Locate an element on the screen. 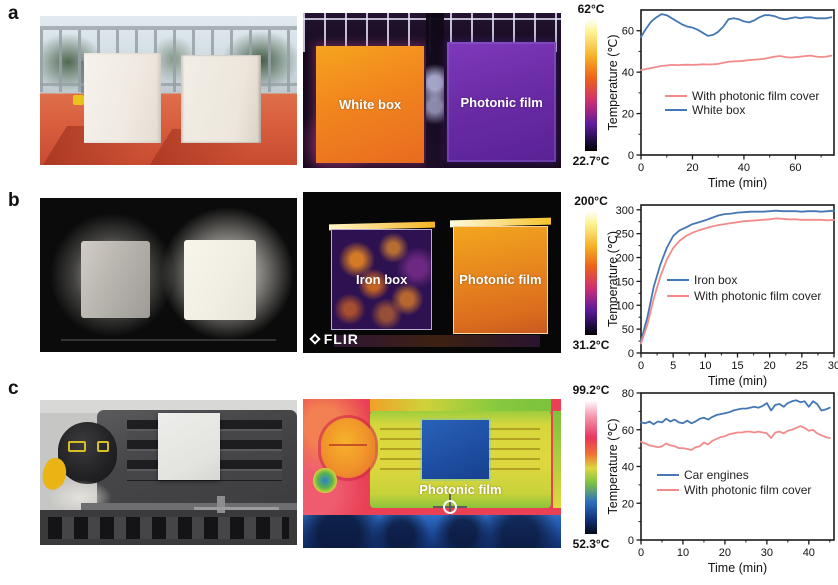 The height and width of the screenshot is (585, 838). colorbar-b-min: 31.2°C is located at coordinates (591, 345).